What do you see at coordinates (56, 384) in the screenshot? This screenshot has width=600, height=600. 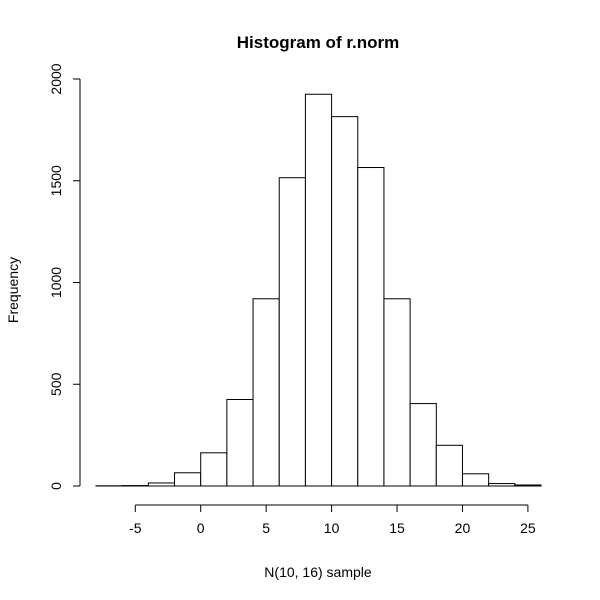 I see `y-tick-label: 500` at bounding box center [56, 384].